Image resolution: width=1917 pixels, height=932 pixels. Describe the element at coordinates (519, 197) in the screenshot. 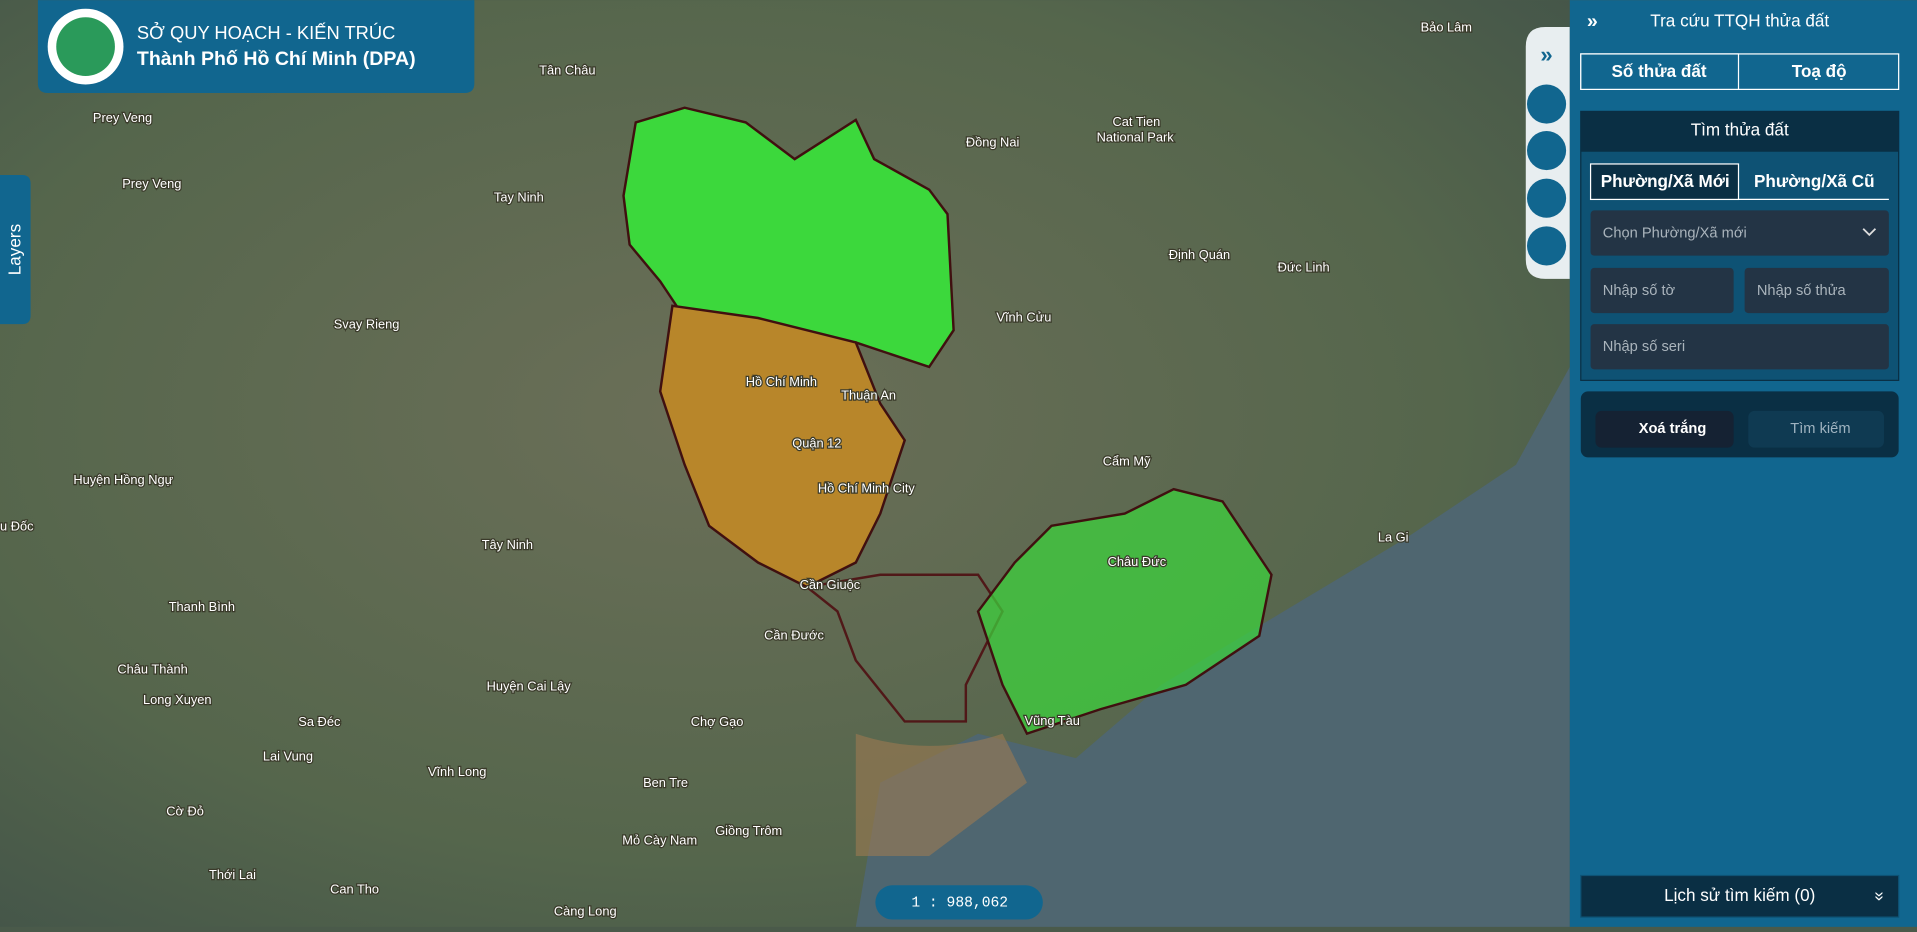

I see `map-label: Tay Ninh` at that location.